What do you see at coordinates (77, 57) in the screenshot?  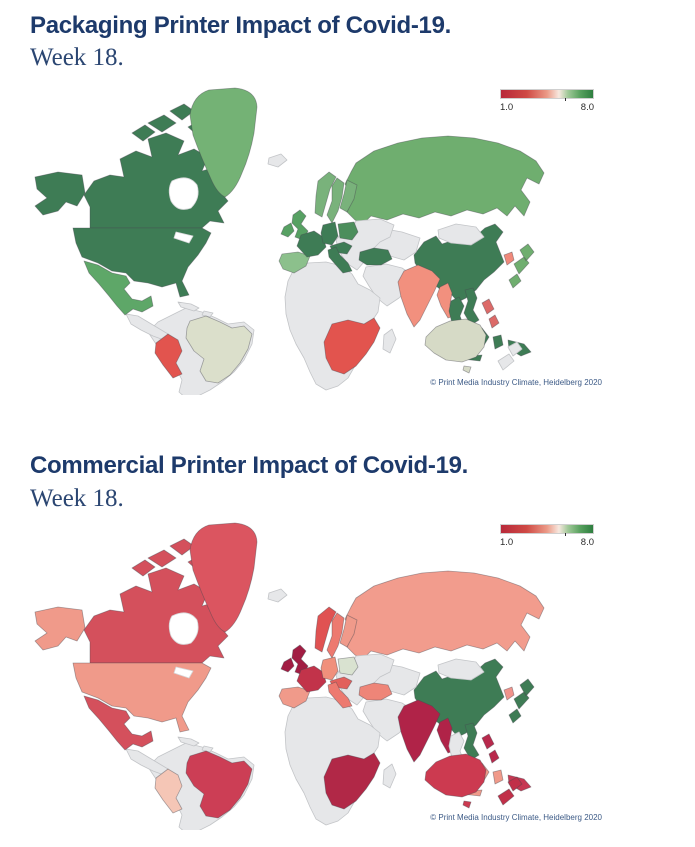 I see `packaging-subtitle: Week 18.` at bounding box center [77, 57].